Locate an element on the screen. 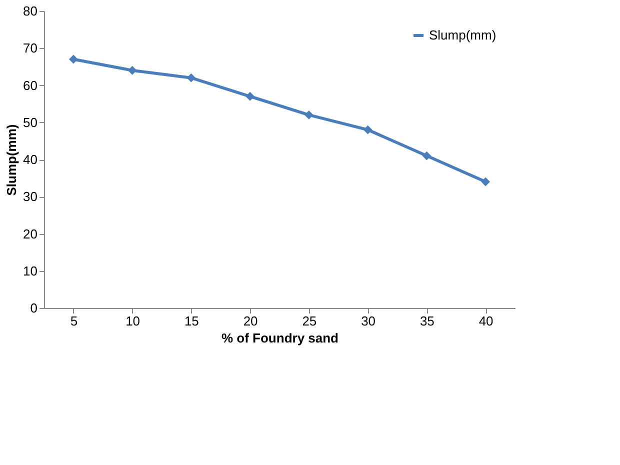 The width and height of the screenshot is (620, 465). y-tick-label: 50 is located at coordinates (30, 122).